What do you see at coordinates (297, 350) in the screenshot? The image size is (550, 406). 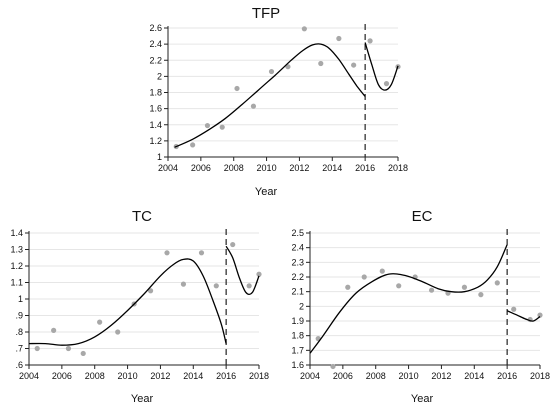 I see `y-tick-label: 1.7` at bounding box center [297, 350].